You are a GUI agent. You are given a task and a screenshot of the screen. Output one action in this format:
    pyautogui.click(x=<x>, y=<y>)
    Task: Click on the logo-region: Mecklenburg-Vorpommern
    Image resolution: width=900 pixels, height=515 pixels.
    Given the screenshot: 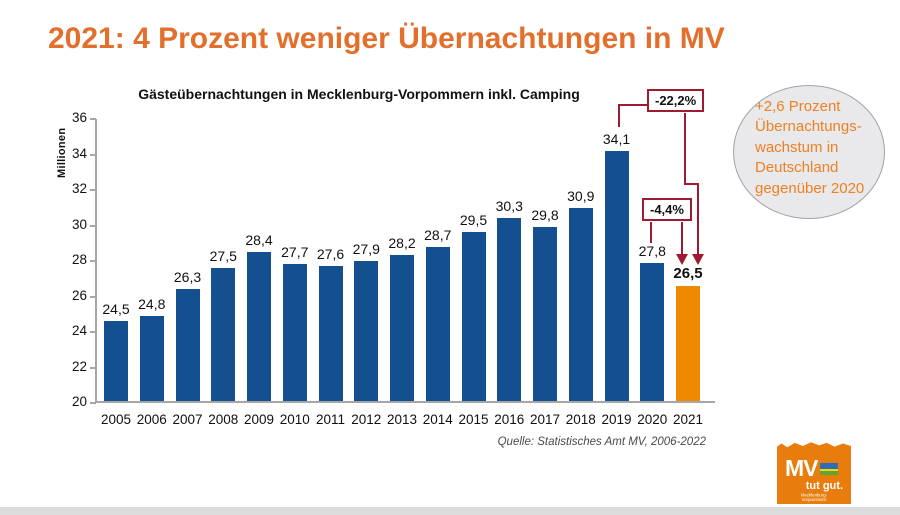 What is the action you would take?
    pyautogui.click(x=814, y=497)
    